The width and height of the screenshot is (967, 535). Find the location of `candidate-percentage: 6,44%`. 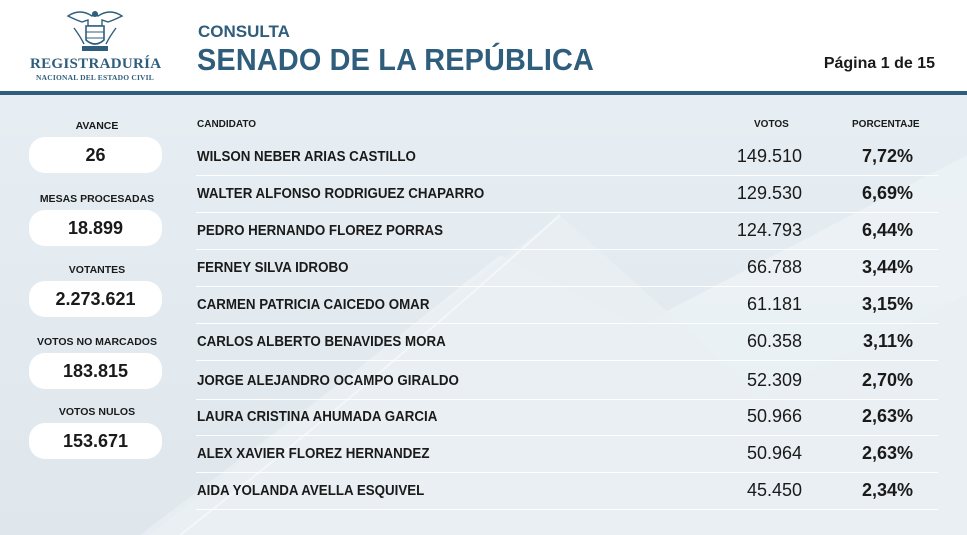

candidate-percentage: 6,44% is located at coordinates (887, 230).